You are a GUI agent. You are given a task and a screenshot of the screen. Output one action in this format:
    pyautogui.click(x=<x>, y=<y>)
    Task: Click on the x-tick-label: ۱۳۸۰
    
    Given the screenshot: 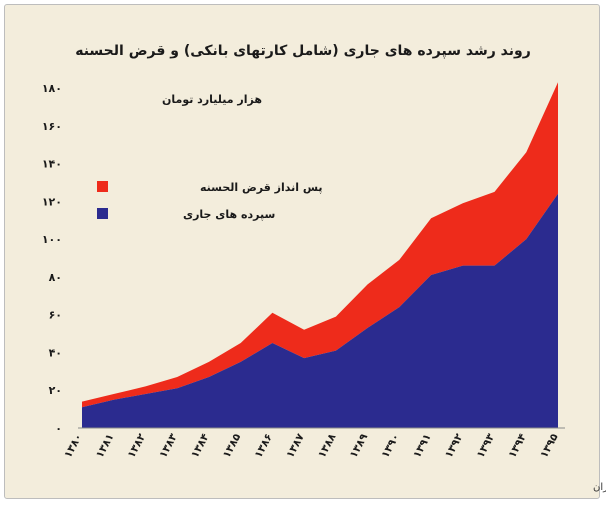 What is the action you would take?
    pyautogui.click(x=73, y=446)
    